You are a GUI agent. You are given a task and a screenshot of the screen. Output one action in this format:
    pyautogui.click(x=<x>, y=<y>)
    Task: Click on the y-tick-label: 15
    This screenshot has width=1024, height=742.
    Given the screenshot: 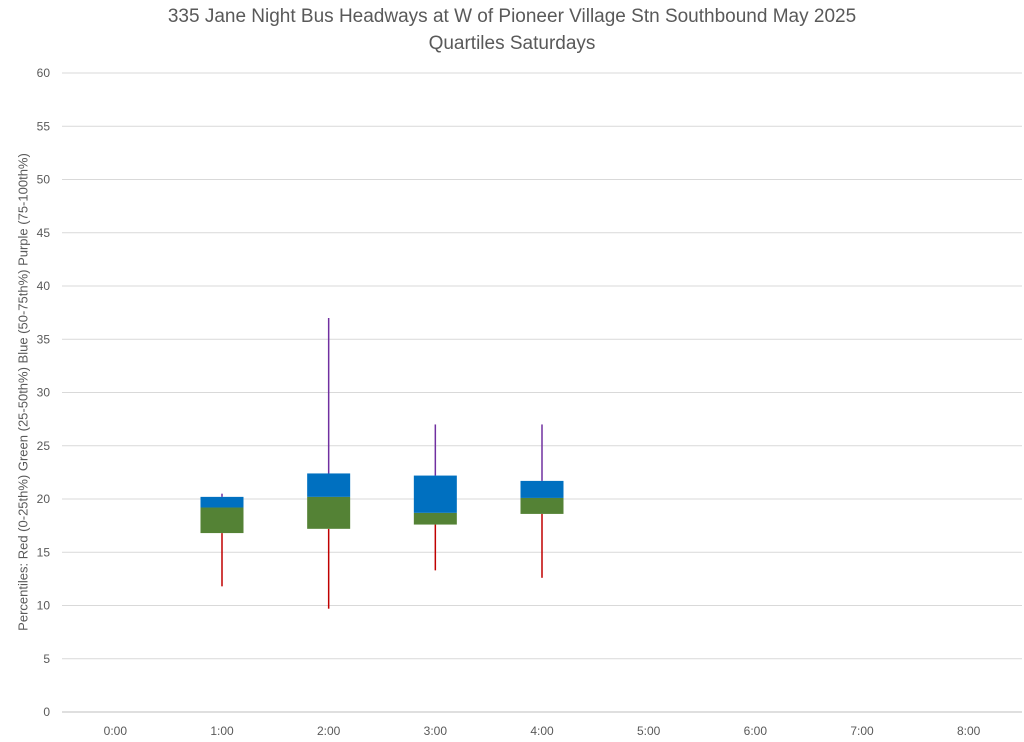 What is the action you would take?
    pyautogui.click(x=44, y=552)
    